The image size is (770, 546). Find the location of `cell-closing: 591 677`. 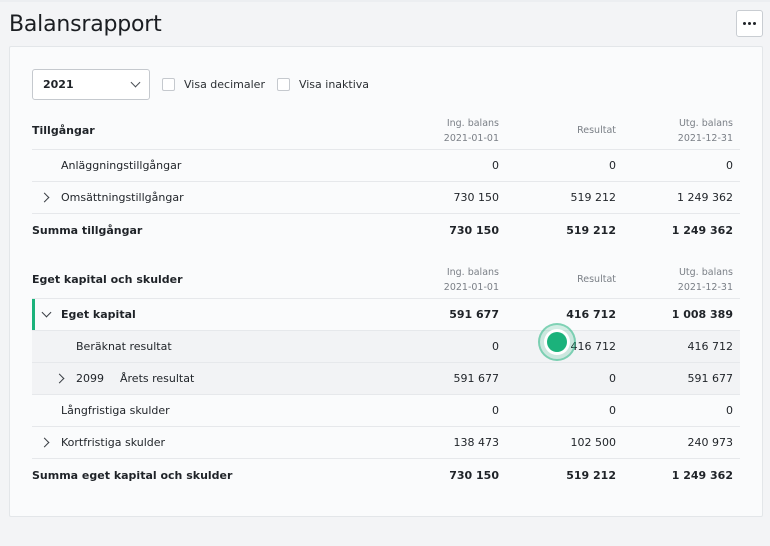

cell-closing: 591 677 is located at coordinates (710, 378).